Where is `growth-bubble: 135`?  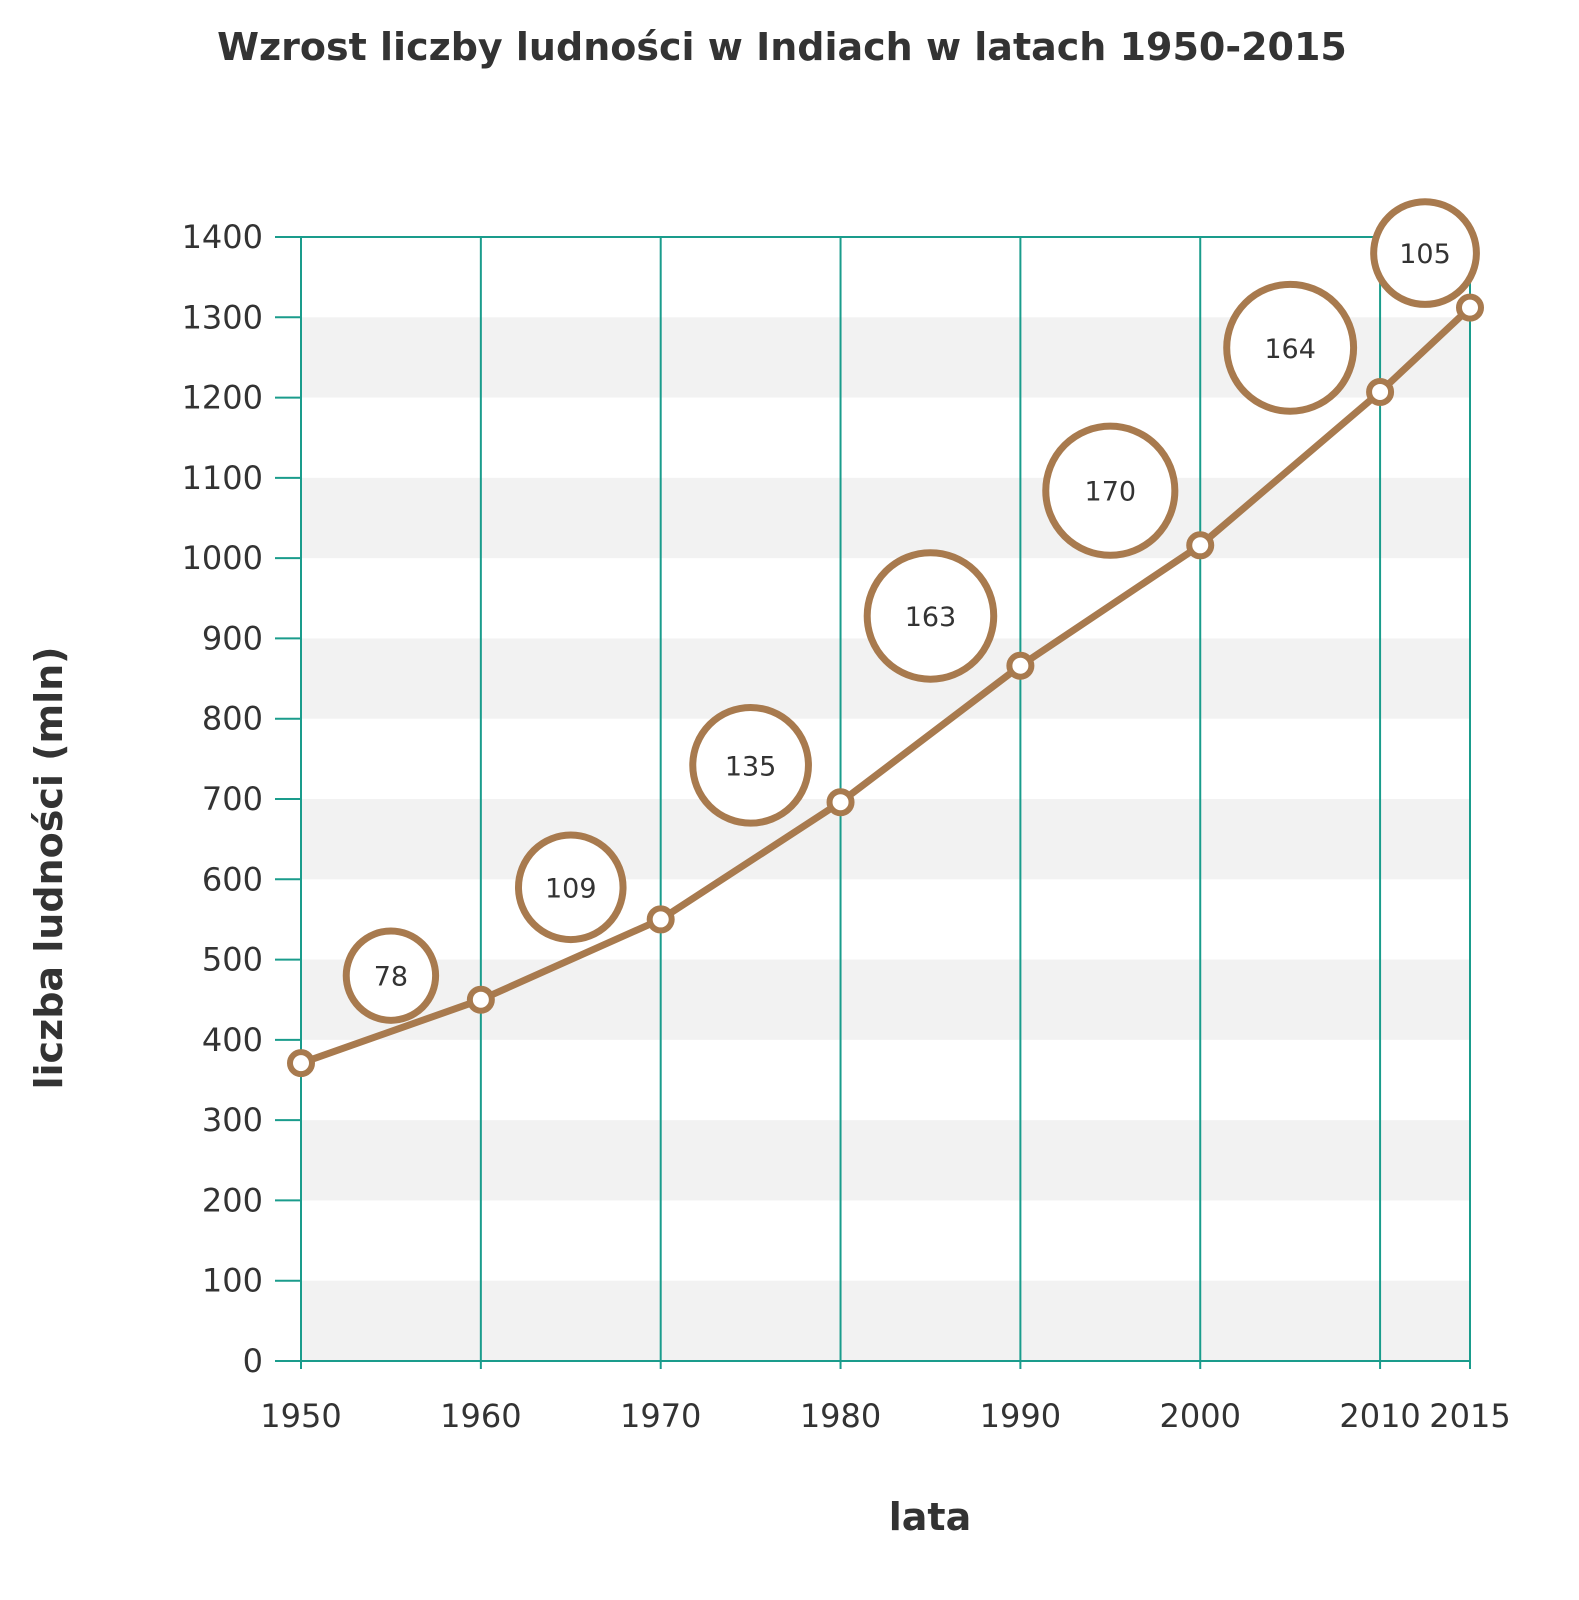
growth-bubble: 135 is located at coordinates (750, 765).